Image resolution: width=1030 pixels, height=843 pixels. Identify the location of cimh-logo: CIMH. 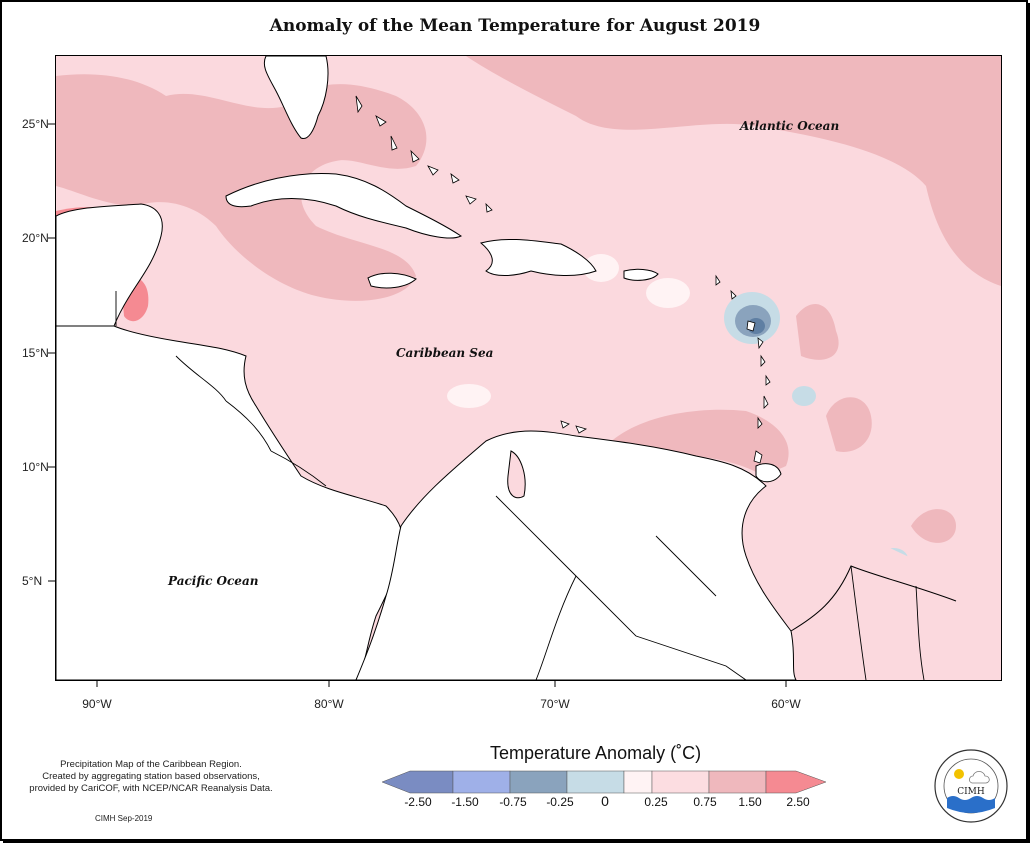
(971, 786).